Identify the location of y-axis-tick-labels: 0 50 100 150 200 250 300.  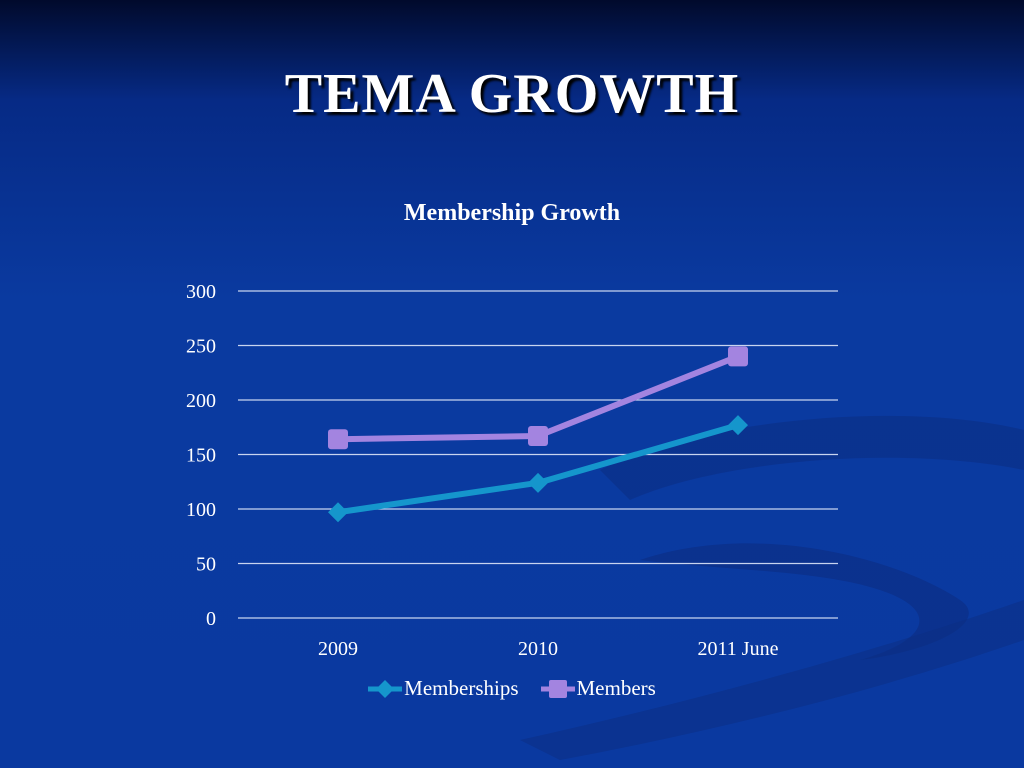
(201, 455).